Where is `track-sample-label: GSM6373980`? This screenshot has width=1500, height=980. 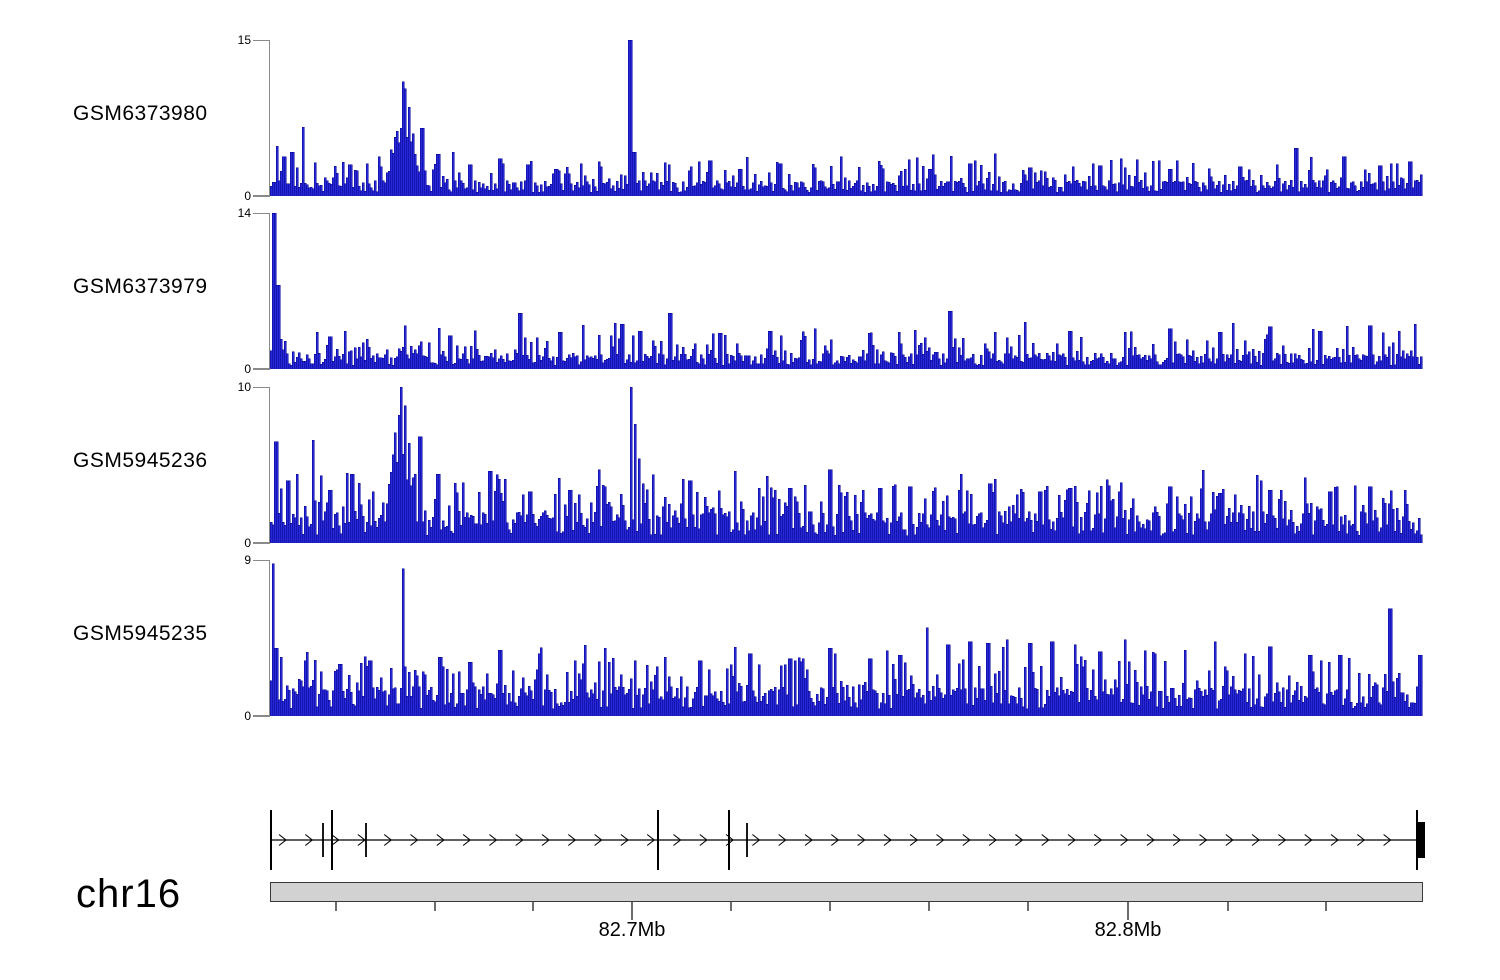
track-sample-label: GSM6373980 is located at coordinates (140, 113).